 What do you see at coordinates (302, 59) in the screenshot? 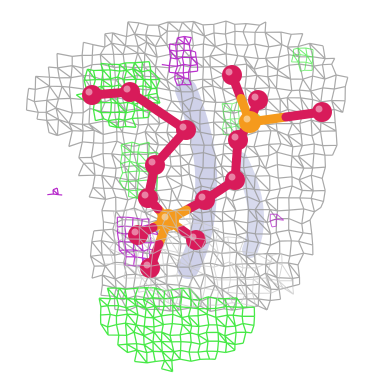
I see `green-mesh-right` at bounding box center [302, 59].